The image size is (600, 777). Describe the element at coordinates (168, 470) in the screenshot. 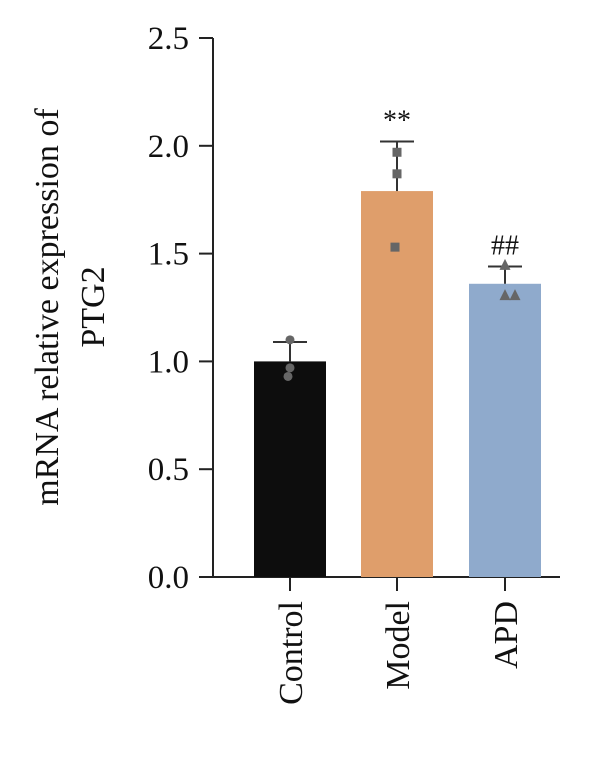

I see `y-tick-label: 0.5` at that location.